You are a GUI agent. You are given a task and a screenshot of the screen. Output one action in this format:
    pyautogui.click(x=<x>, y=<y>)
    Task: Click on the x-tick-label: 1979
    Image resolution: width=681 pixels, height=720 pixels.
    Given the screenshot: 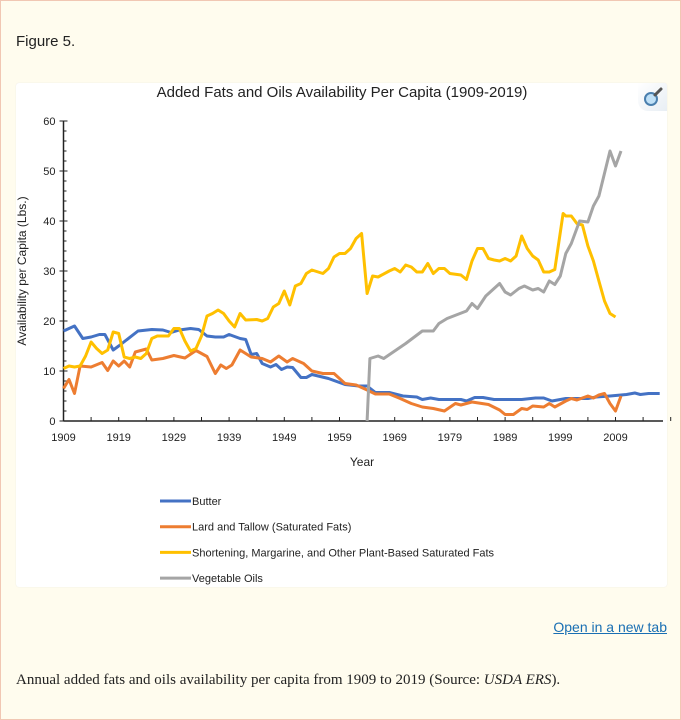 What is the action you would take?
    pyautogui.click(x=450, y=438)
    